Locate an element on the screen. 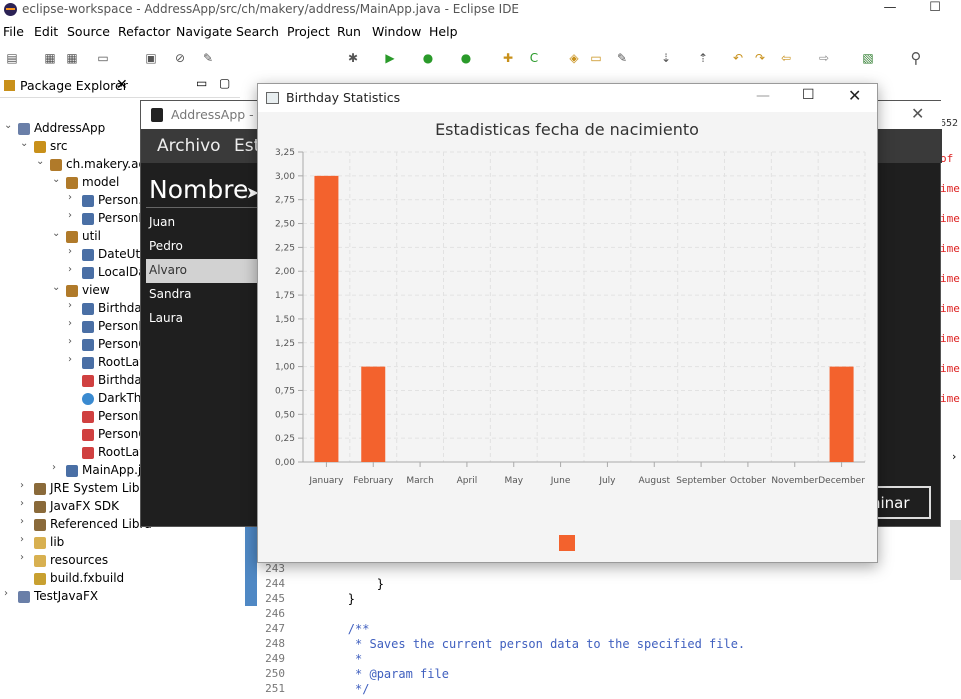 The image size is (961, 699). new-java-class-icon: C is located at coordinates (534, 58).